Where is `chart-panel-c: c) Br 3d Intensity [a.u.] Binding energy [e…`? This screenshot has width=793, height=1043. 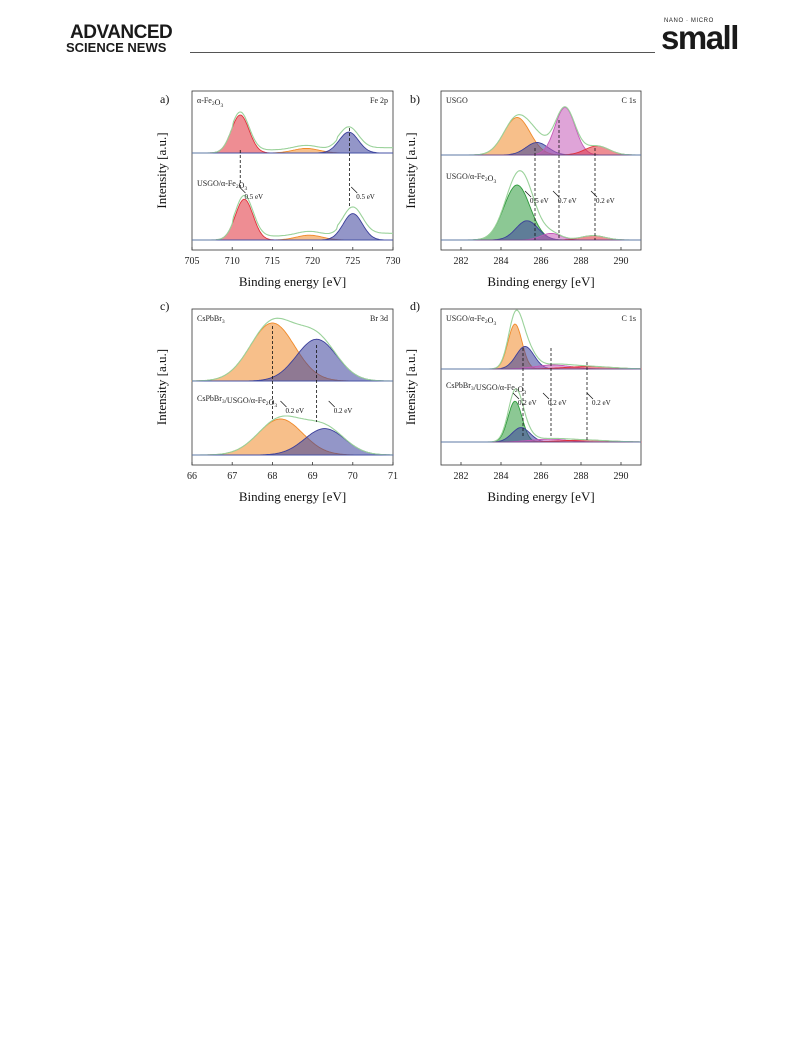
chart-panel-c: c) Br 3d Intensity [a.u.] Binding energy [e… is located at coordinates (276, 401).